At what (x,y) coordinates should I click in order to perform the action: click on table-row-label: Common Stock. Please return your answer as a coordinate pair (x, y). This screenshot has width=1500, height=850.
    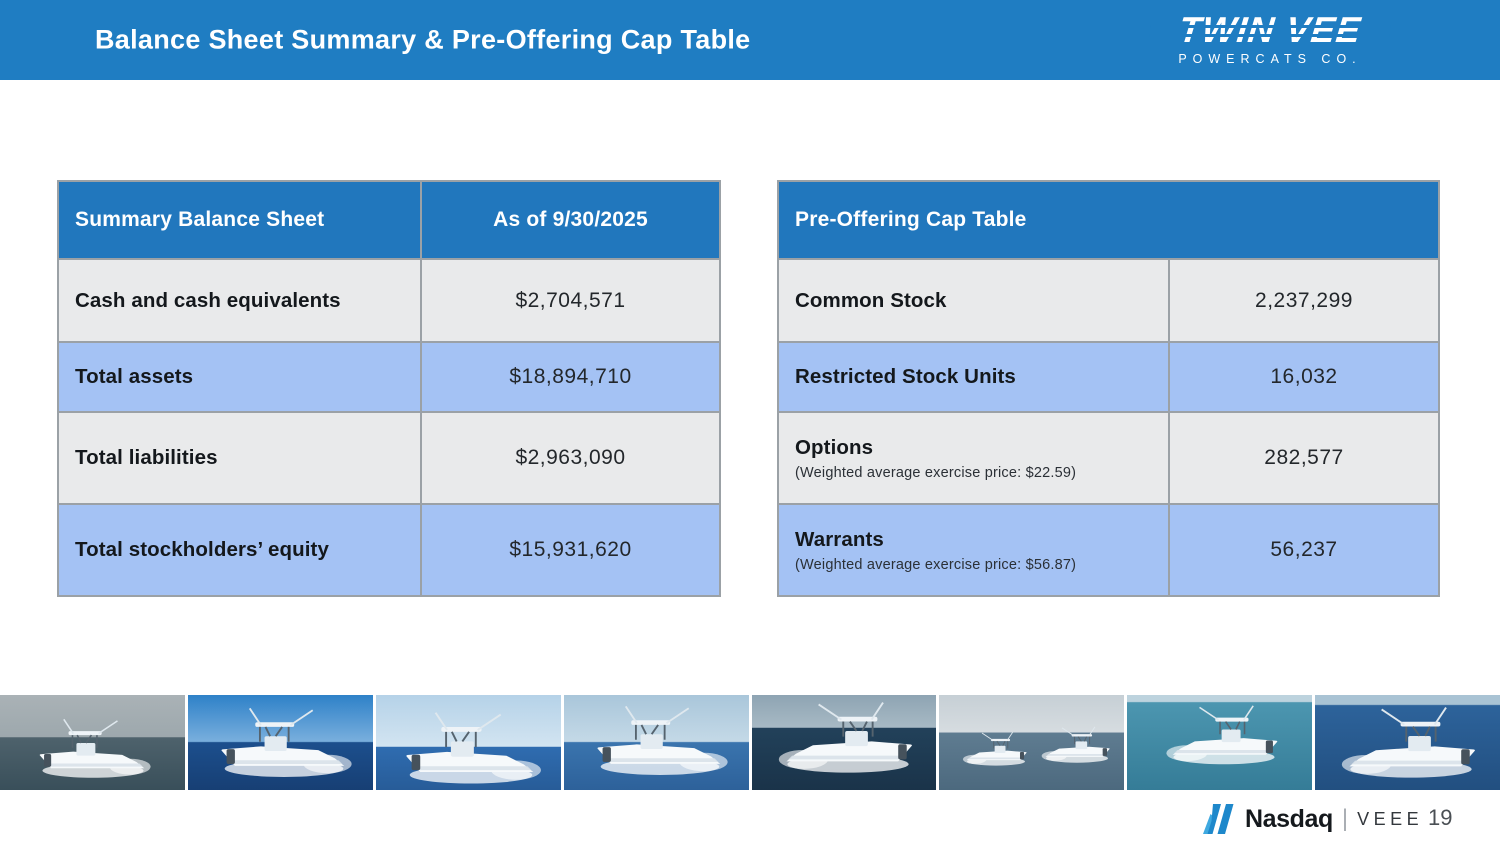
    Looking at the image, I should click on (973, 300).